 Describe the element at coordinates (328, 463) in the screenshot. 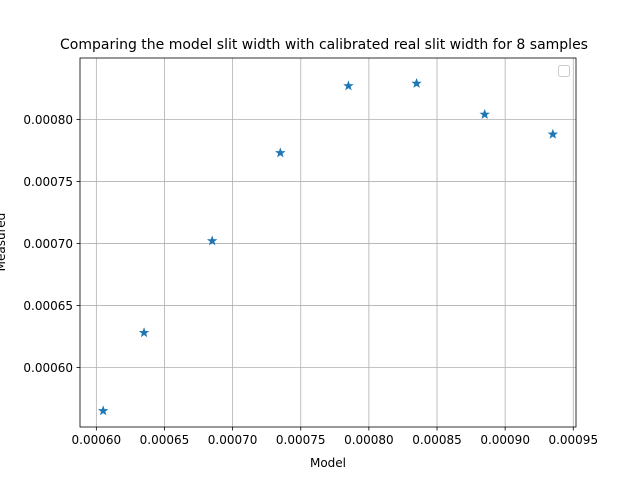

I see `x-axis-label: Model` at that location.